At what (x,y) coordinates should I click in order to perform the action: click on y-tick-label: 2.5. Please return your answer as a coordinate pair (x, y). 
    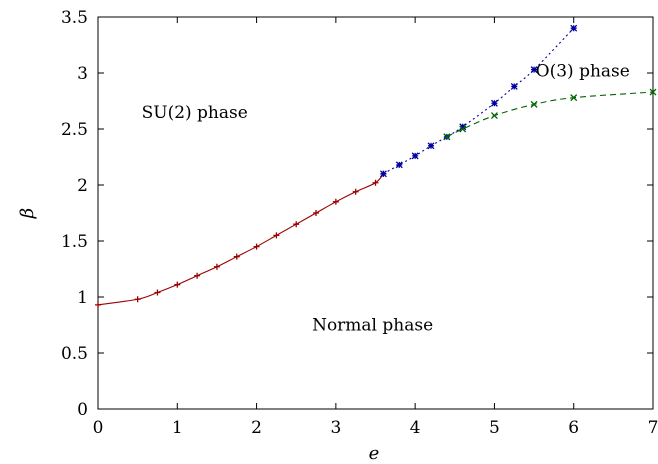
    Looking at the image, I should click on (74, 130).